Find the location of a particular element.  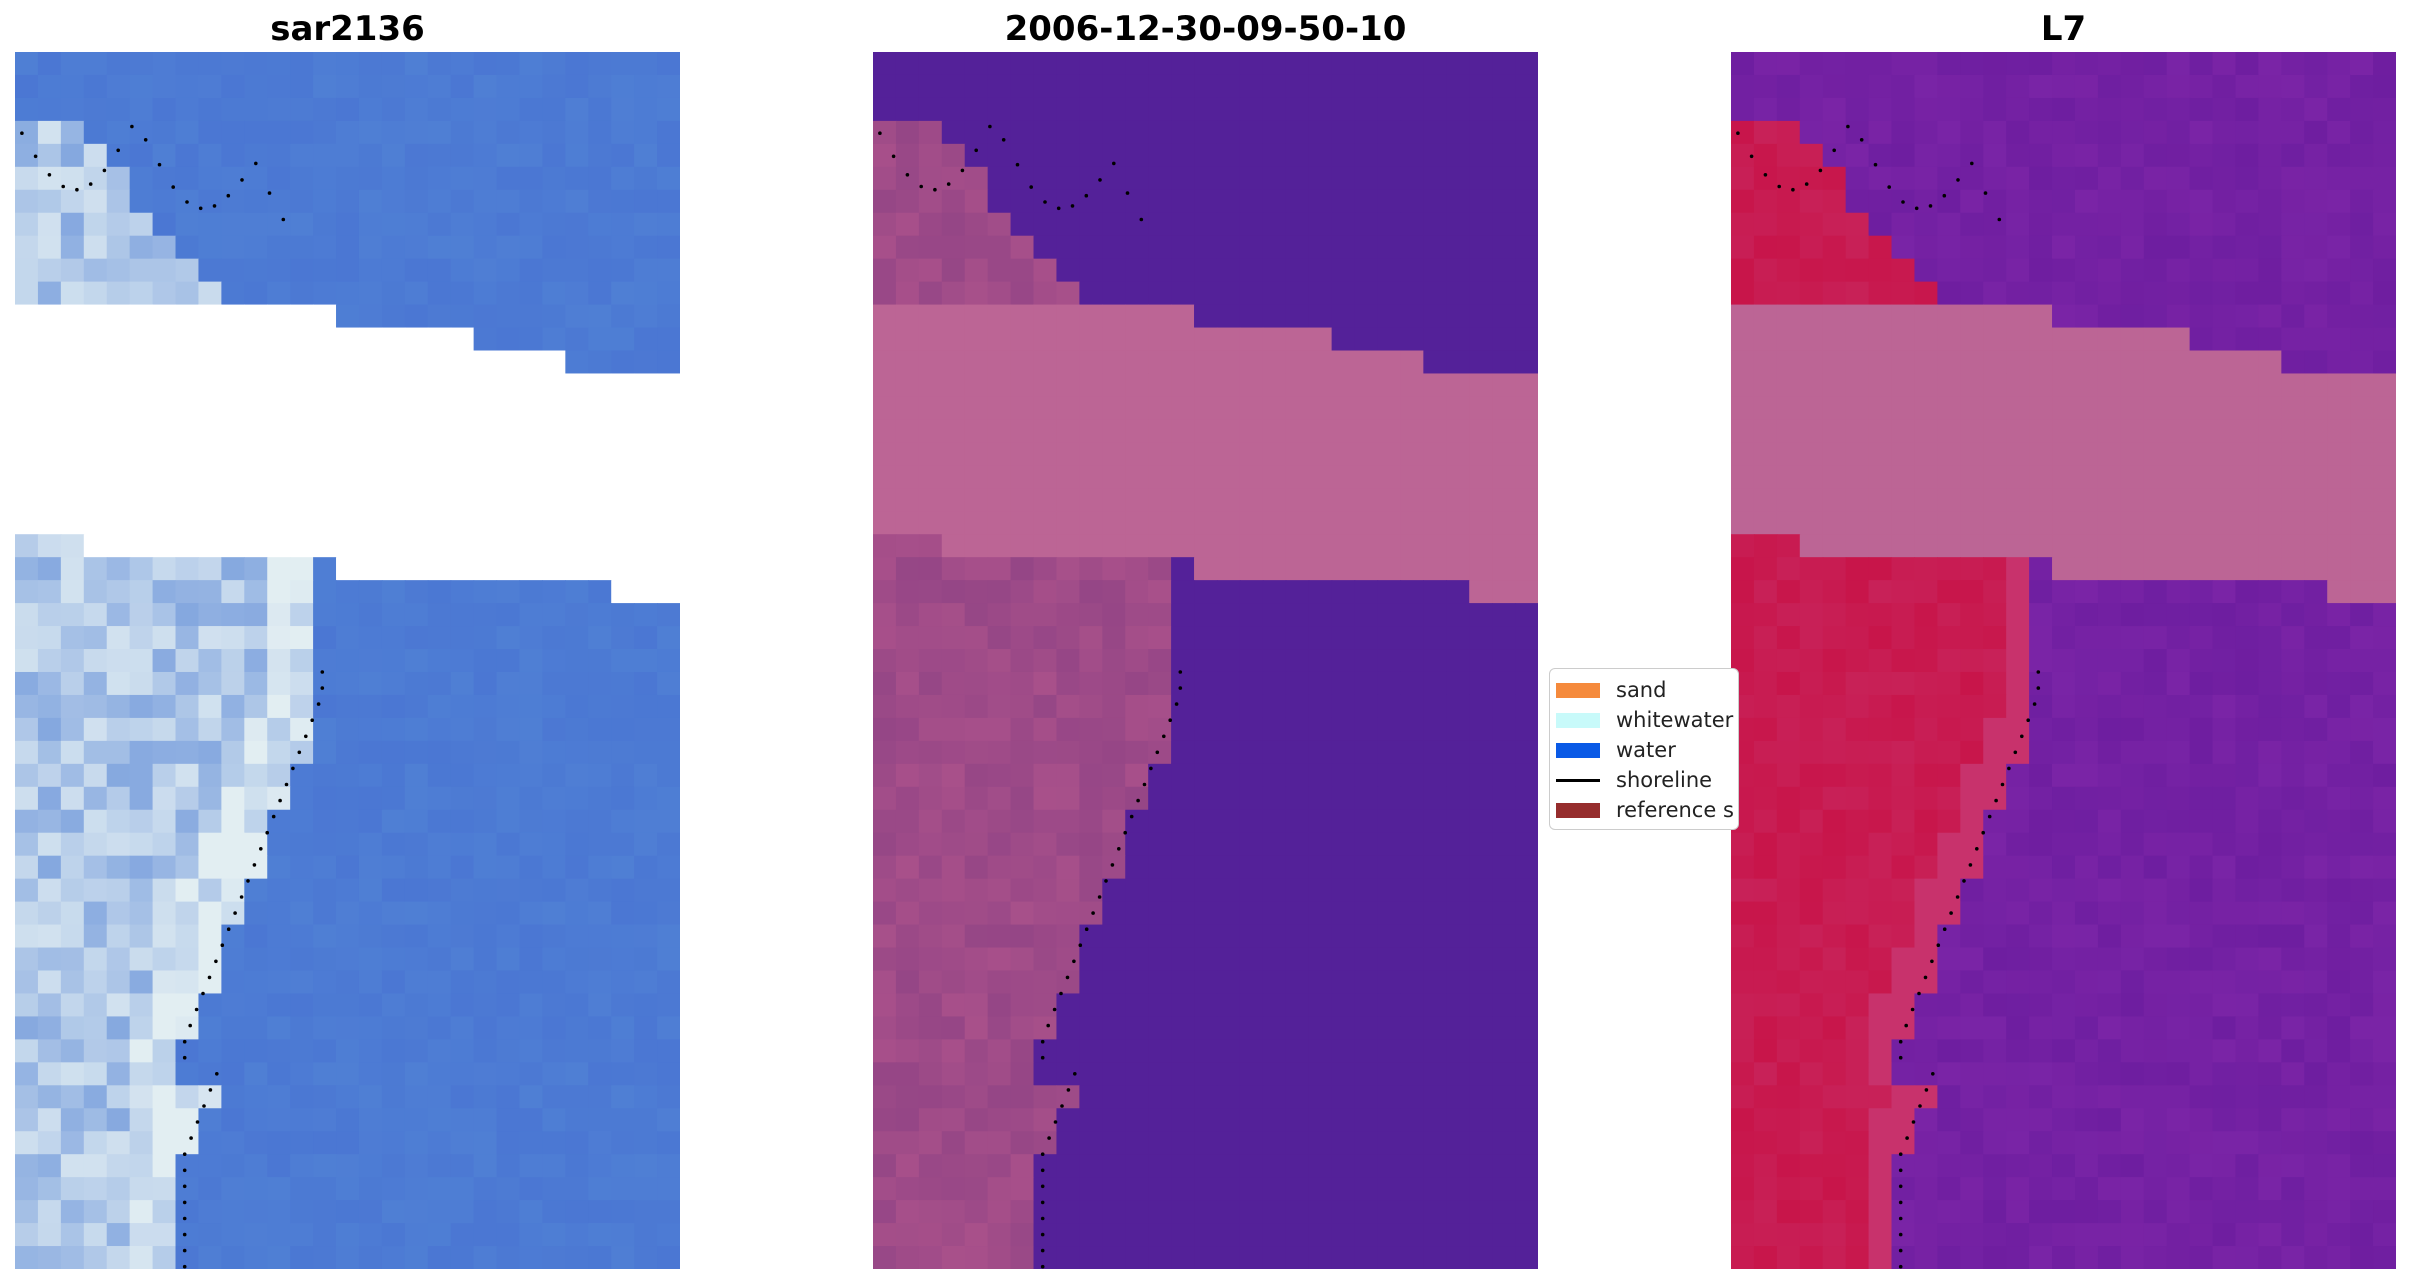

sand-swatch is located at coordinates (1578, 690).